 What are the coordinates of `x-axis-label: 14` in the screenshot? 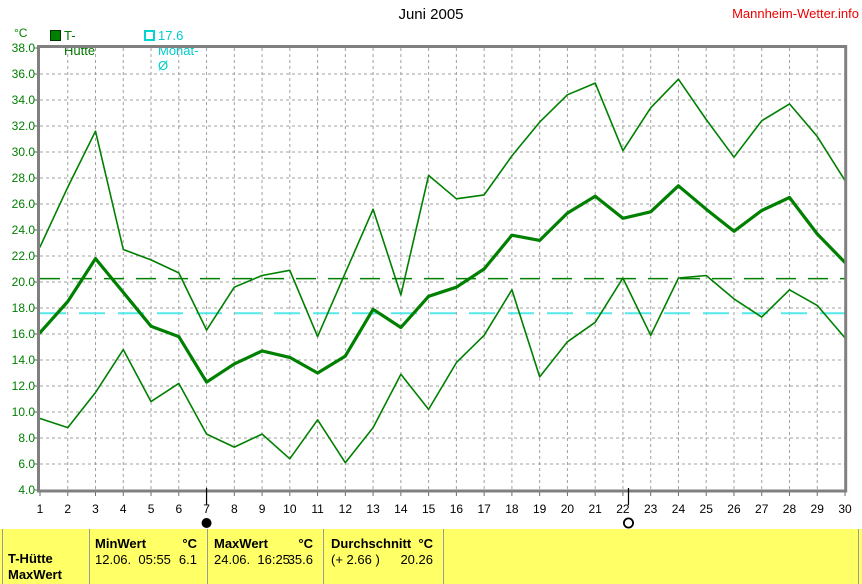 It's located at (401, 509).